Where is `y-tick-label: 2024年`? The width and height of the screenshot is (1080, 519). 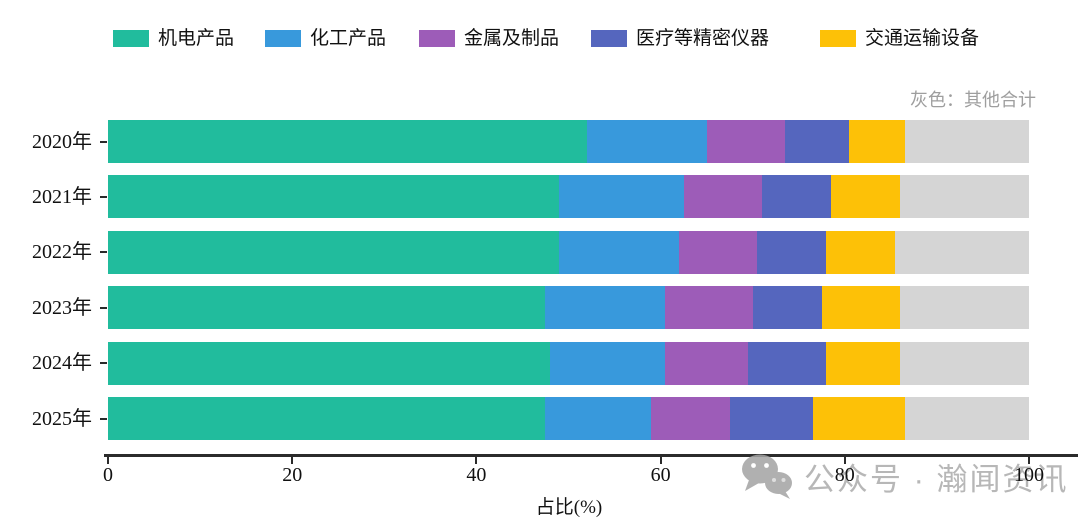 y-tick-label: 2024年 is located at coordinates (62, 363).